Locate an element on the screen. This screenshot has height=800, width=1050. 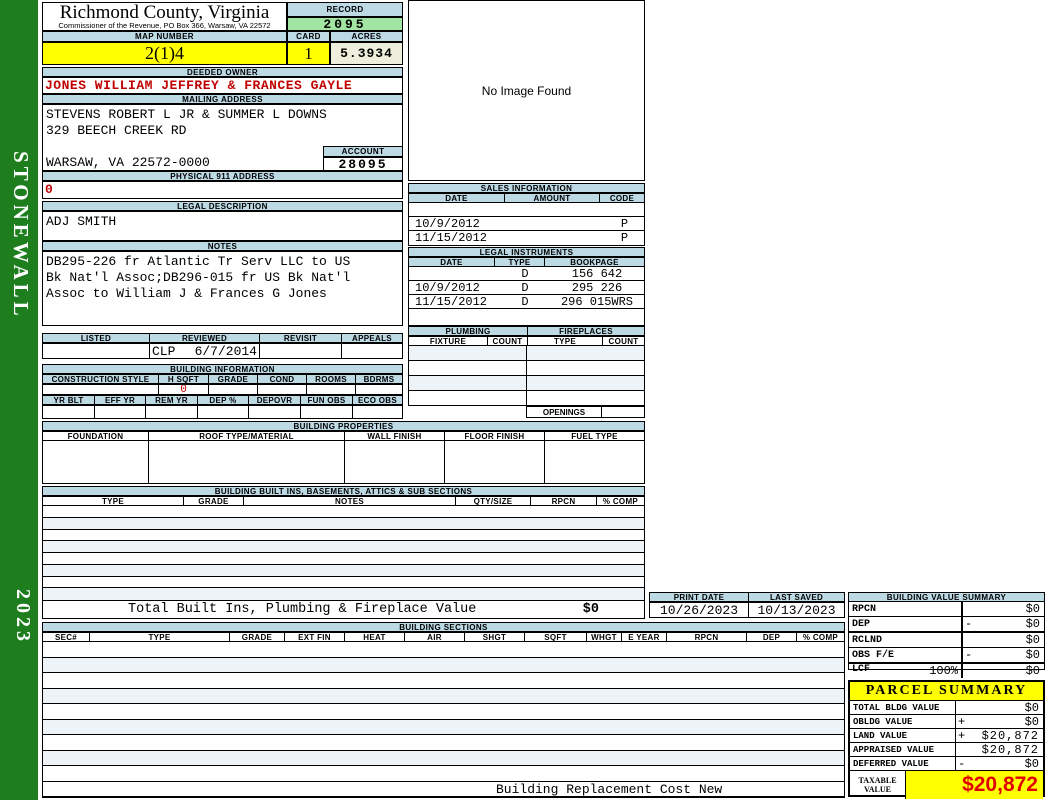
value-summary-row: OBS F/E - $0 is located at coordinates (946, 656).